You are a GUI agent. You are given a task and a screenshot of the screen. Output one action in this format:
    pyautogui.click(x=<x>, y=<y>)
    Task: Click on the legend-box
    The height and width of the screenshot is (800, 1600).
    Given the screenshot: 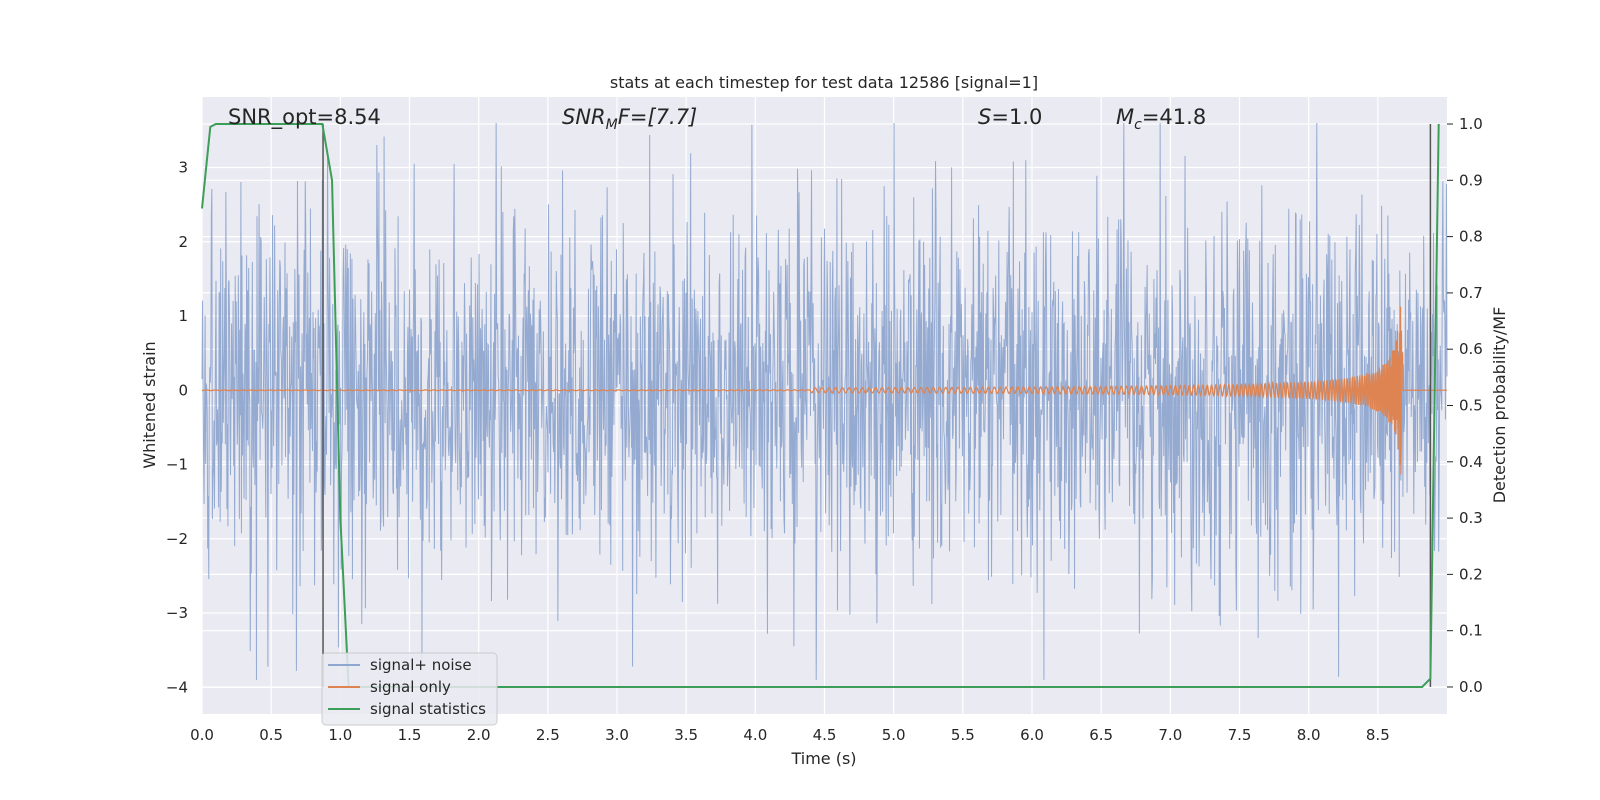 What is the action you would take?
    pyautogui.click(x=409, y=689)
    